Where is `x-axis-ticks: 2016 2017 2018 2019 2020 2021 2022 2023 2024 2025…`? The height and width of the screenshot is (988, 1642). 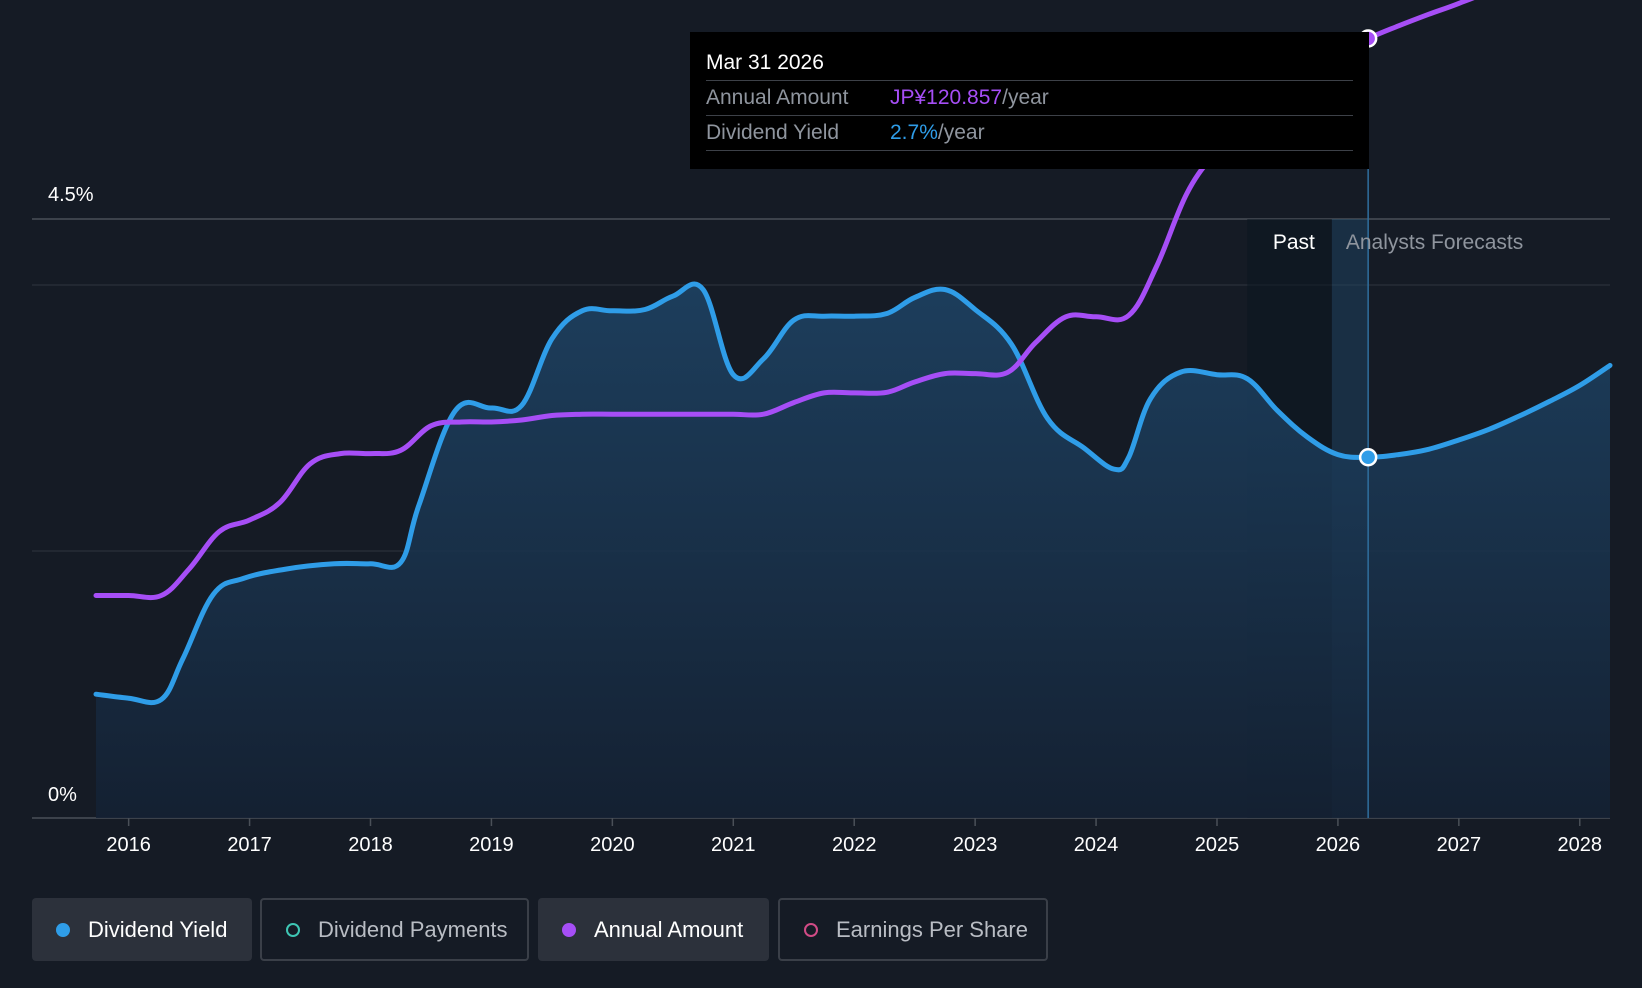
x-axis-ticks: 2016 2017 2018 2019 2020 2021 2022 2023 2024 2025… is located at coordinates (854, 837).